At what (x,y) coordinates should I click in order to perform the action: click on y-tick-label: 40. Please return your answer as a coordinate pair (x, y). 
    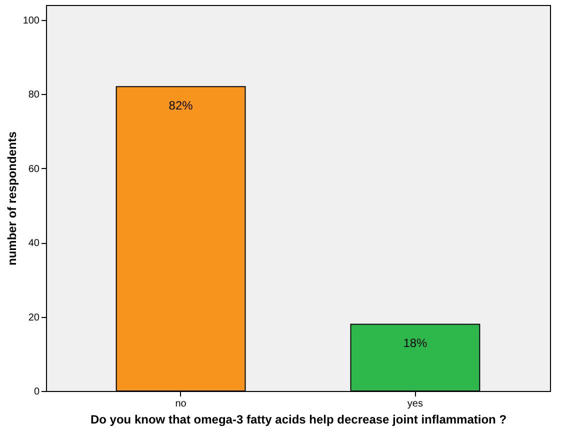
    Looking at the image, I should click on (34, 244).